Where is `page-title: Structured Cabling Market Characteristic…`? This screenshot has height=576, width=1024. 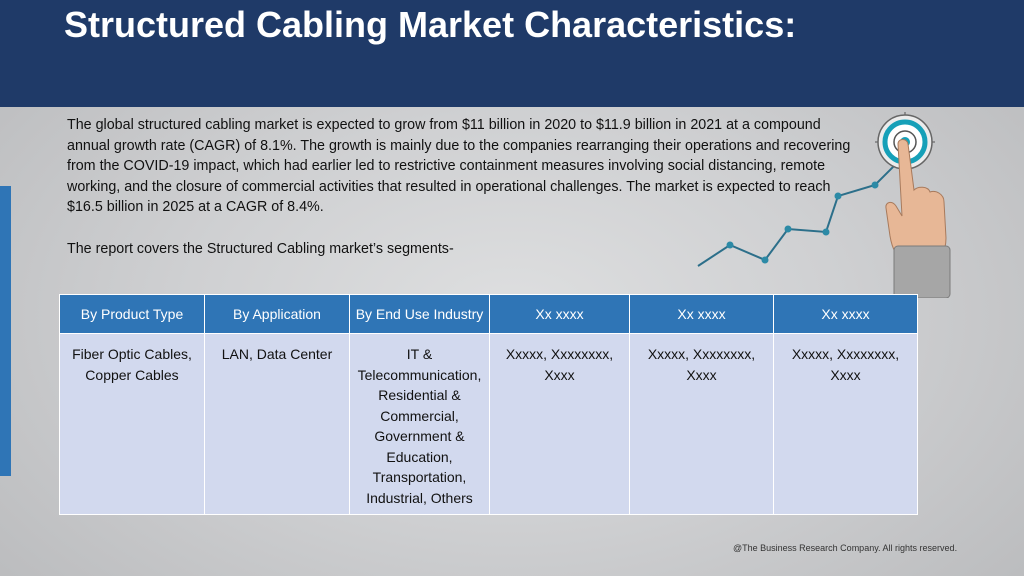
page-title: Structured Cabling Market Characteristic… is located at coordinates (430, 24).